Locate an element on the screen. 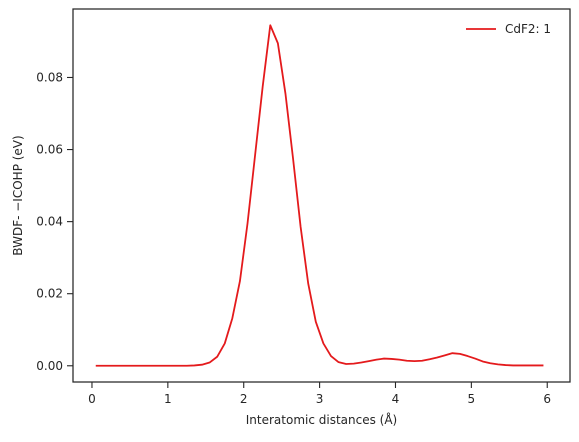 This screenshot has width=579, height=442. y-tick-label: 0.02 is located at coordinates (49, 294).